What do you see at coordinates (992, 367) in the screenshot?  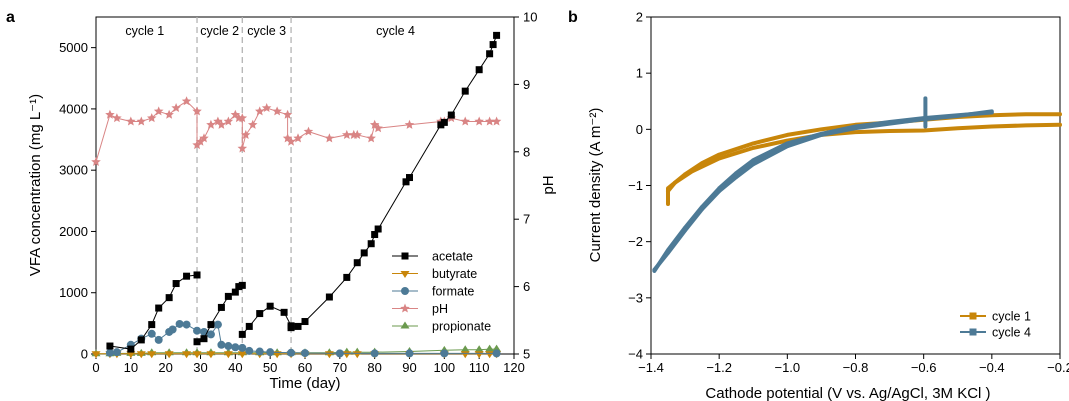 I see `x-tick-label-b-5: −0.4` at bounding box center [992, 367].